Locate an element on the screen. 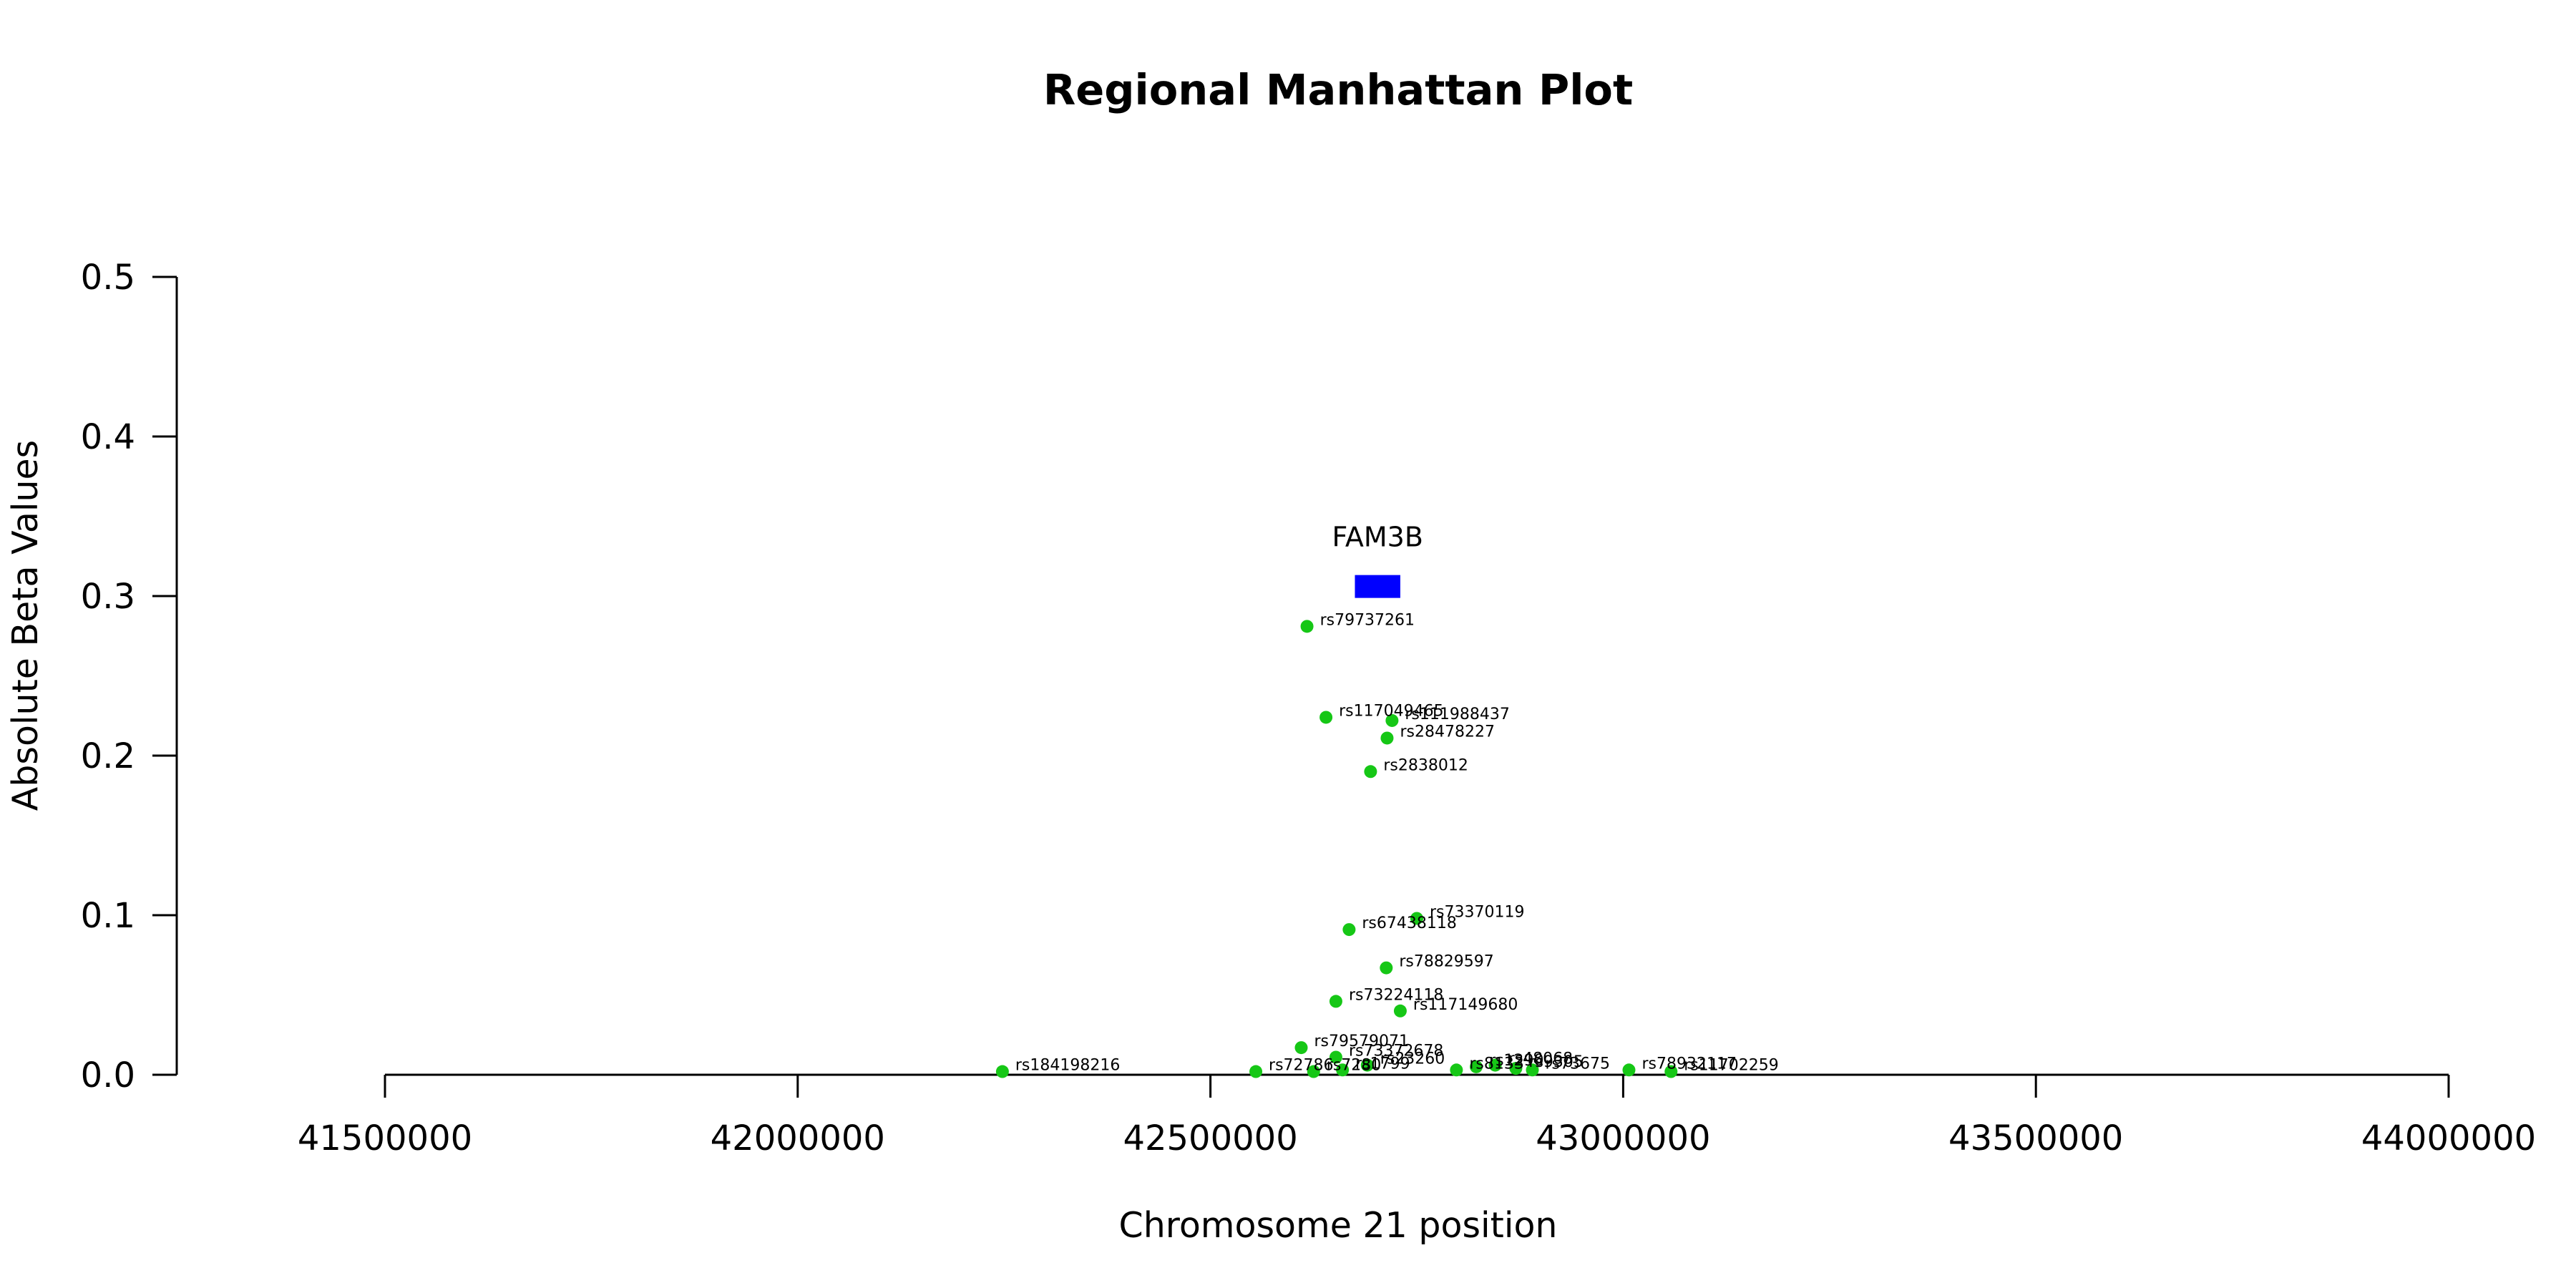 The width and height of the screenshot is (2576, 1288). snp-label: rs28478227 is located at coordinates (1447, 732).